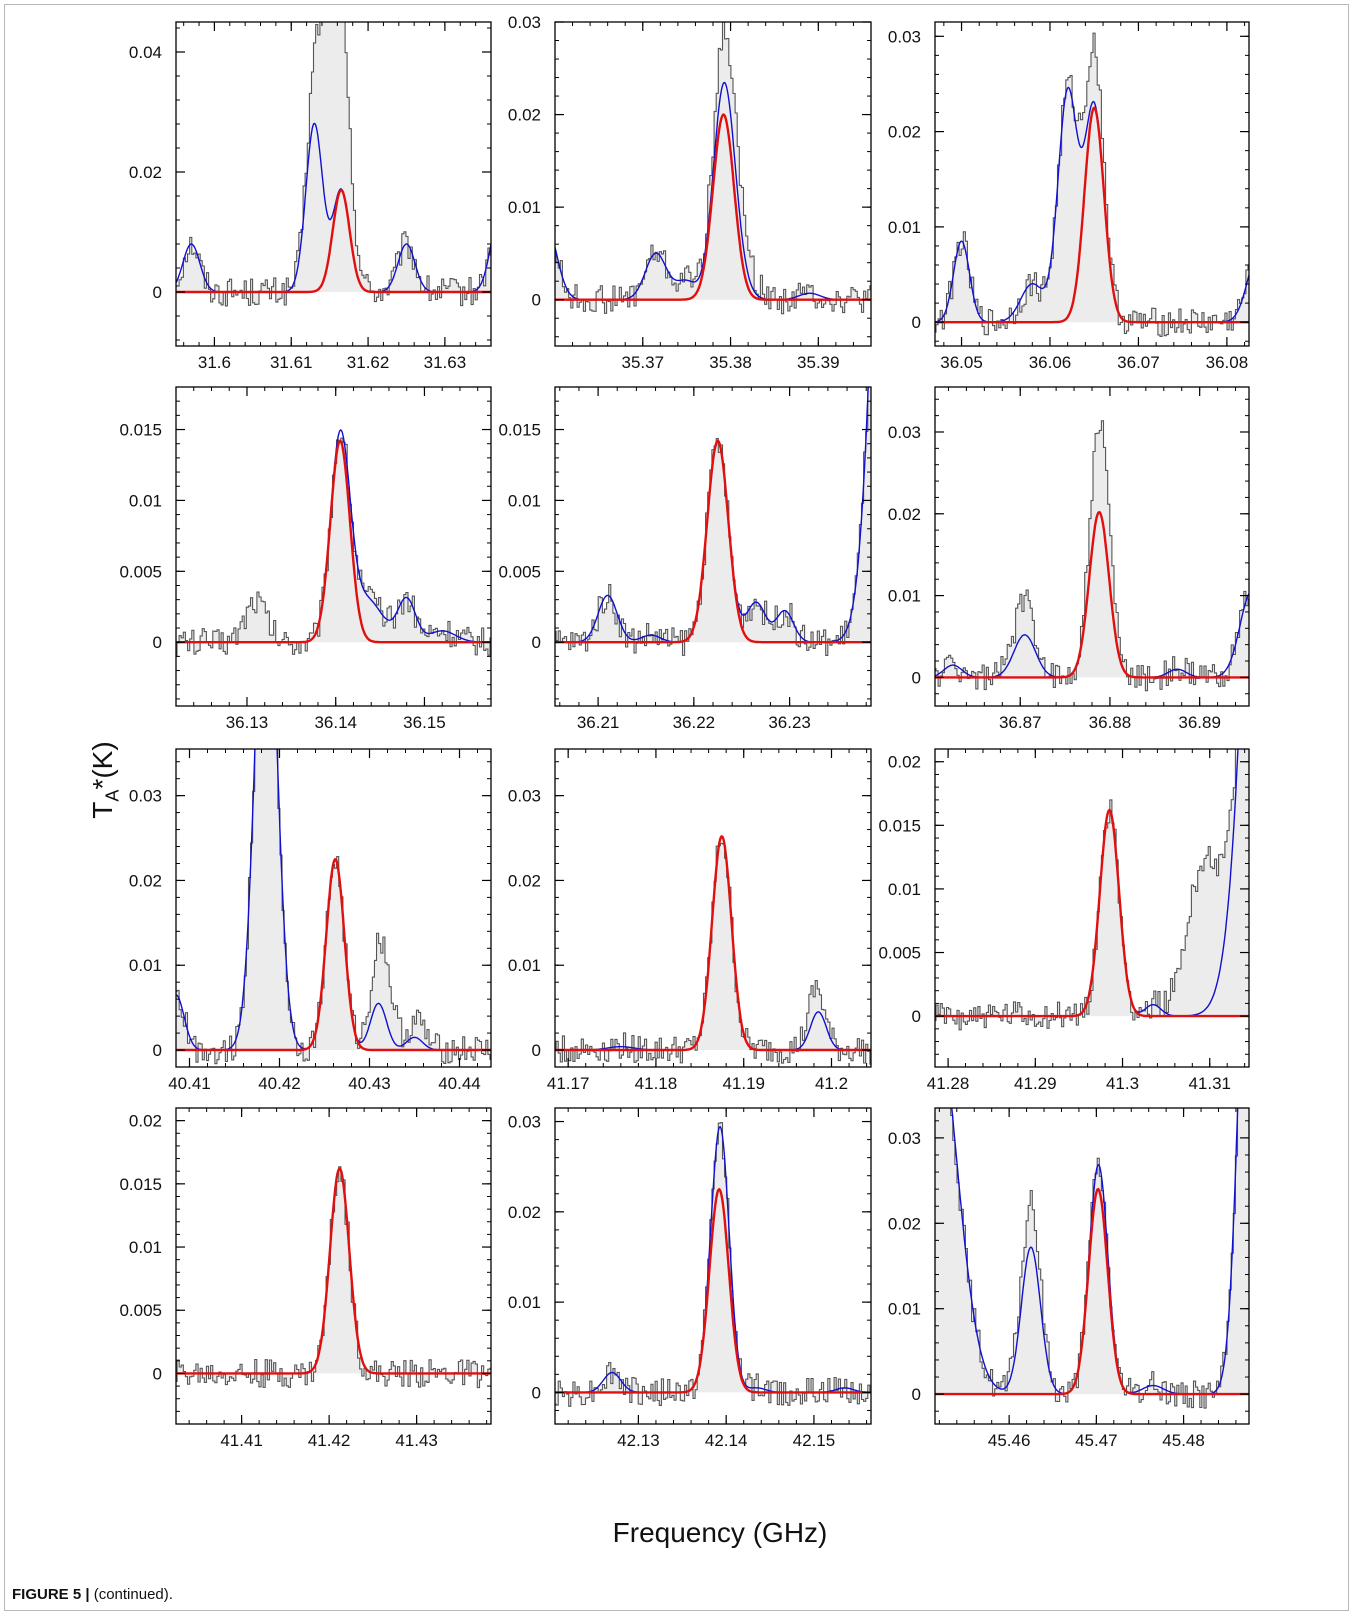 Image resolution: width=1355 pixels, height=1616 pixels. I want to click on x-tick-label: 36.22, so click(694, 722).